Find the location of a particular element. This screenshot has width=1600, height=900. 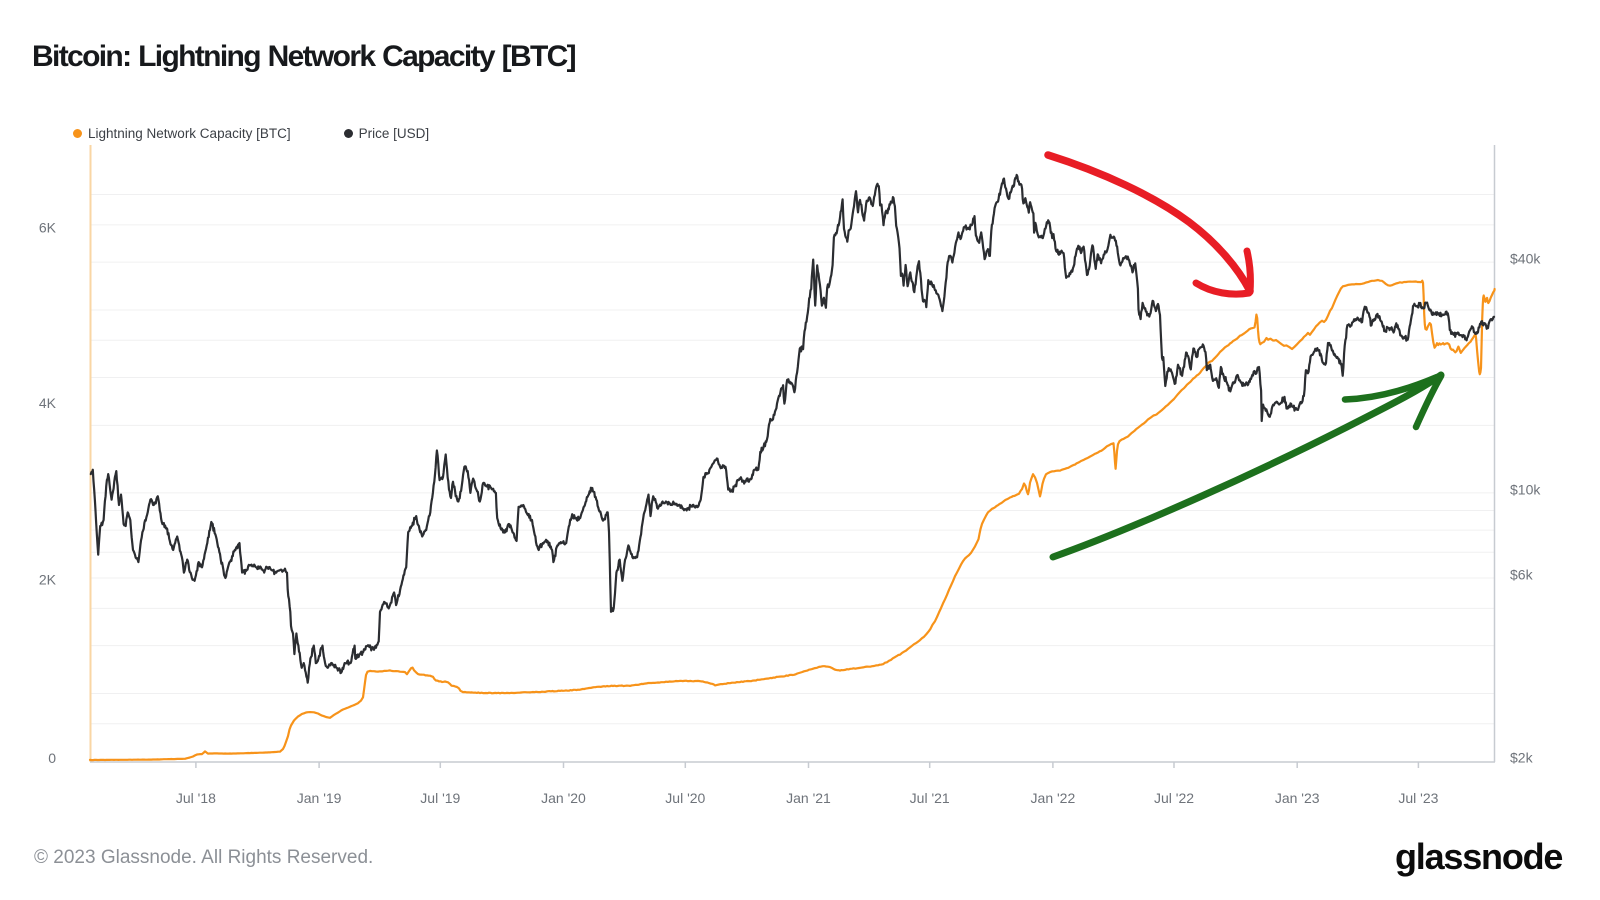

svg-text: 0 is located at coordinates (52, 758).